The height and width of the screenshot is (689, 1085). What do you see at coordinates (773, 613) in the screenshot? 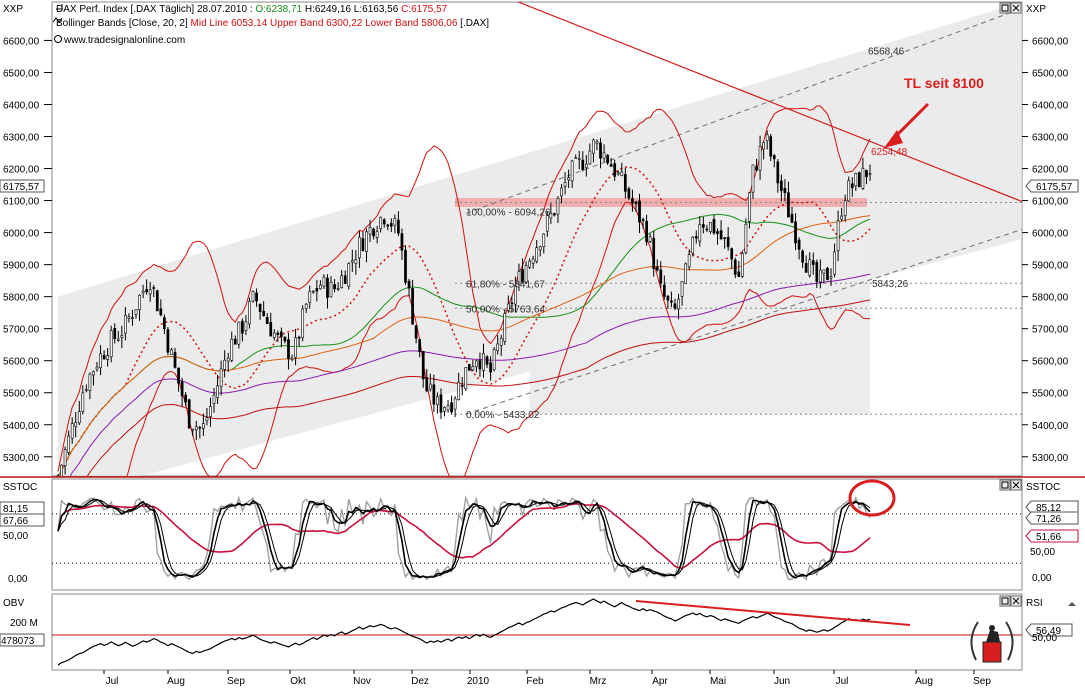
I see `obv-divergence-line` at bounding box center [773, 613].